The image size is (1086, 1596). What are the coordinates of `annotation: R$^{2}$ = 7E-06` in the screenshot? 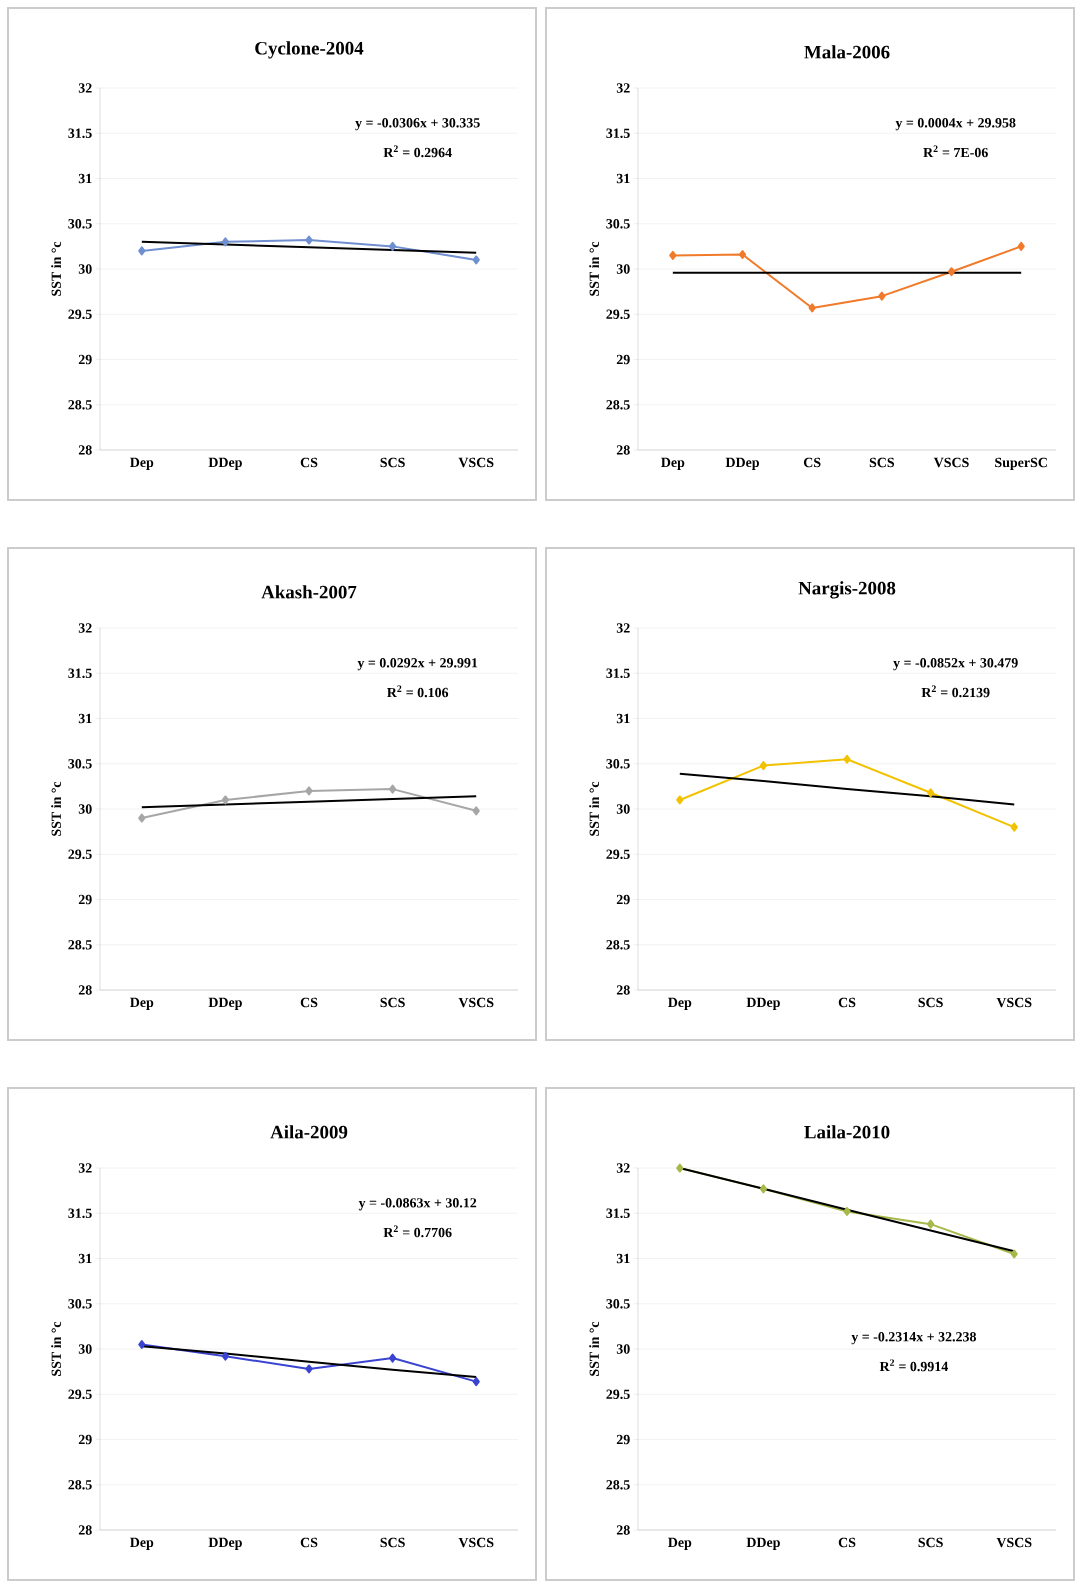 It's located at (955, 151).